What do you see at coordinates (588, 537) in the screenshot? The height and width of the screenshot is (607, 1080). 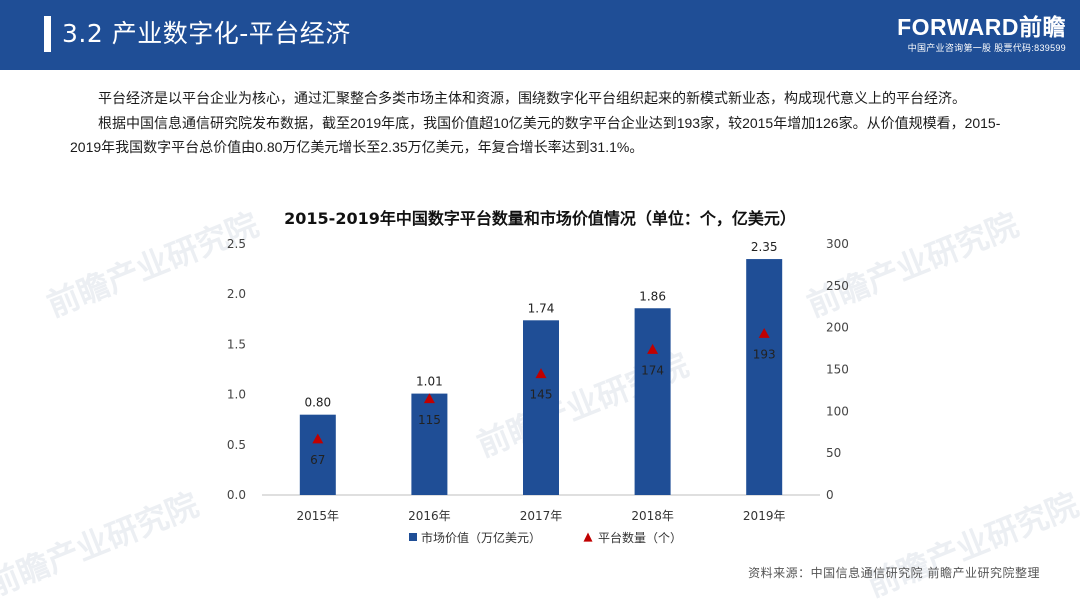 I see `legend-point-swatch` at bounding box center [588, 537].